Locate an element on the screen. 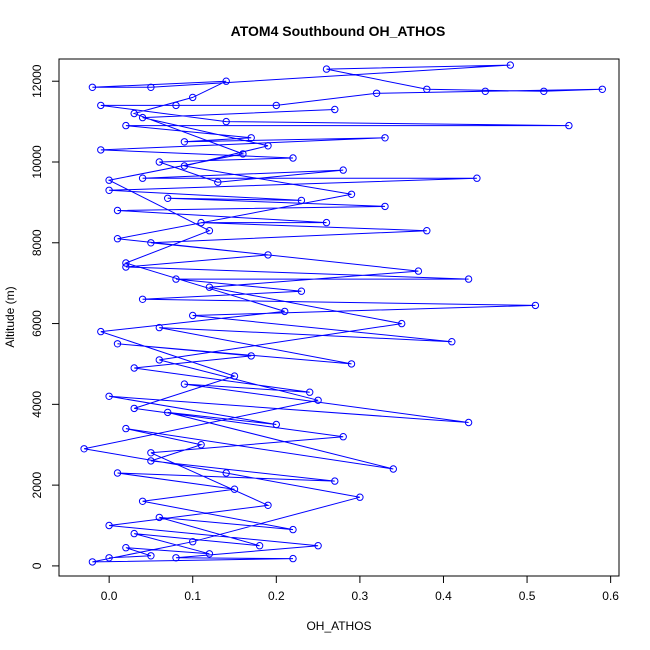 This screenshot has height=650, width=650. y-axis: 0 2000 4000 6000 8000 10000 12000 is located at coordinates (45, 316).